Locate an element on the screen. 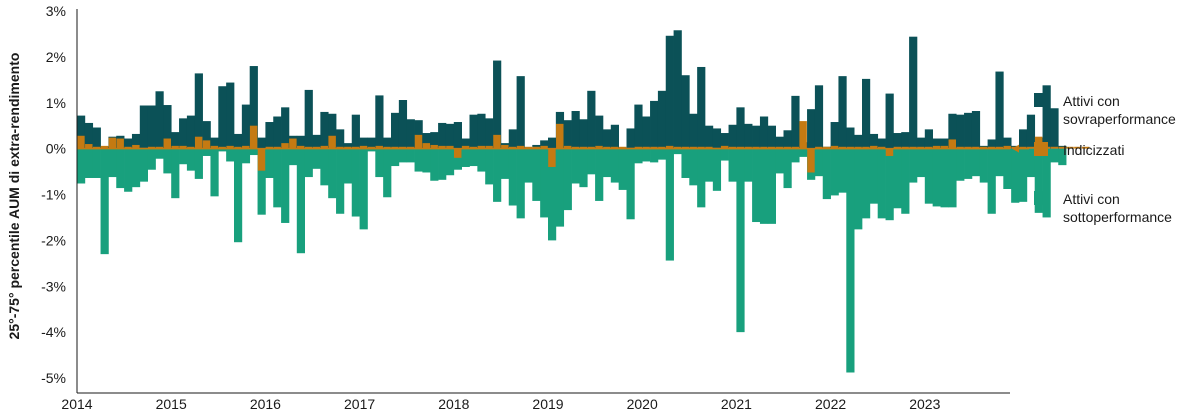 This screenshot has width=1200, height=416. y-axis: 3% 2% 1% 0% -1% -2% -3% -4% -5% is located at coordinates (53, 194).